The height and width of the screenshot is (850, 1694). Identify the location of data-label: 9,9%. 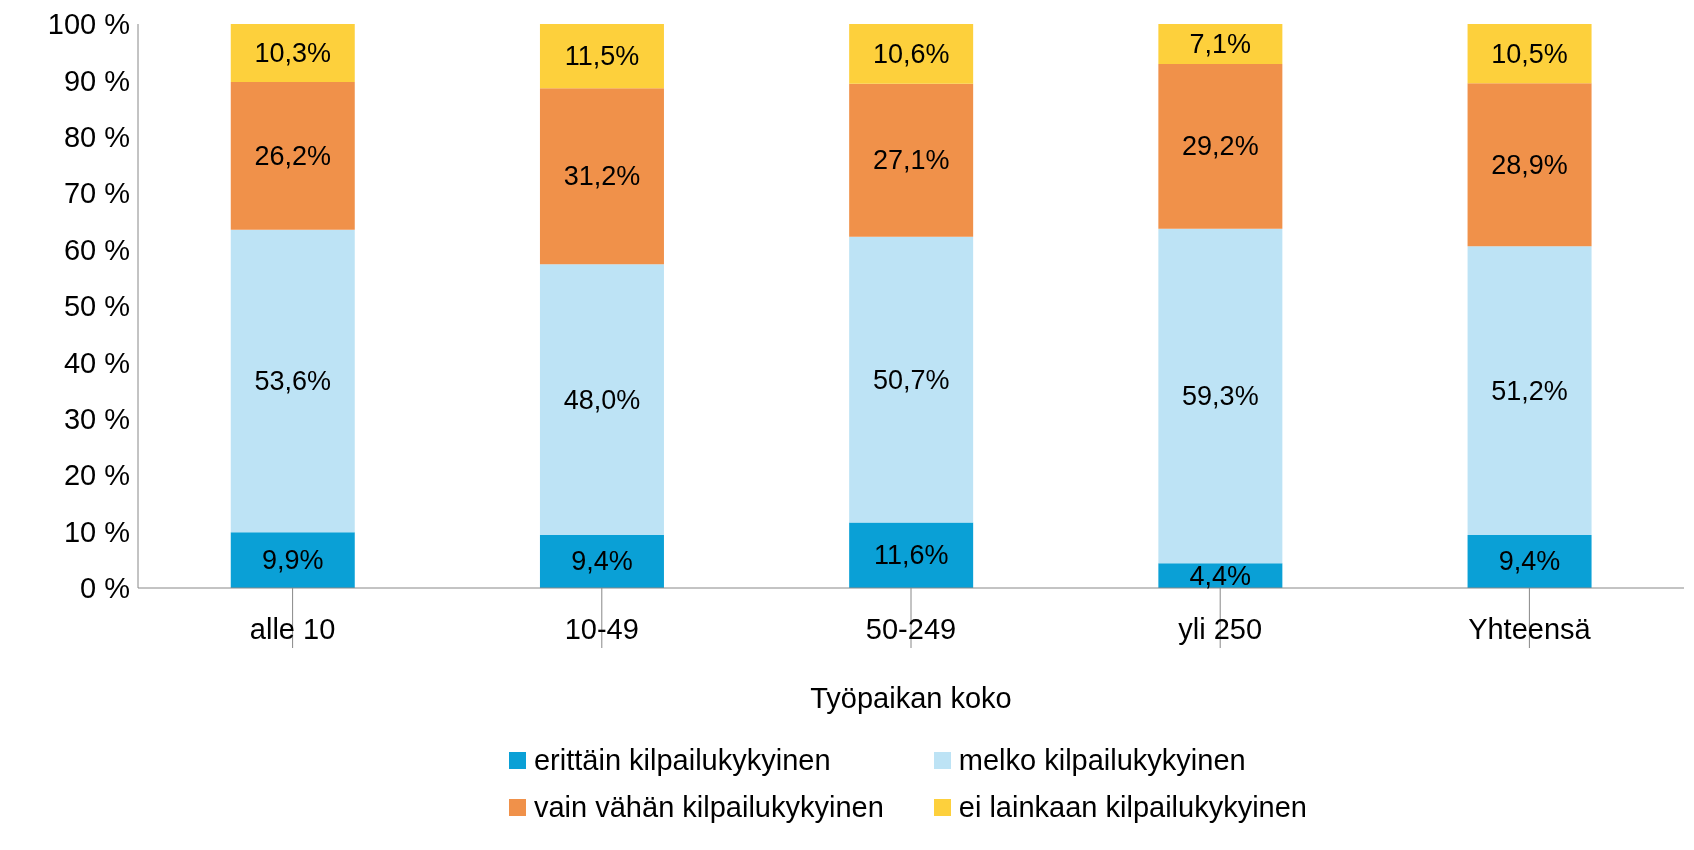
(292, 560).